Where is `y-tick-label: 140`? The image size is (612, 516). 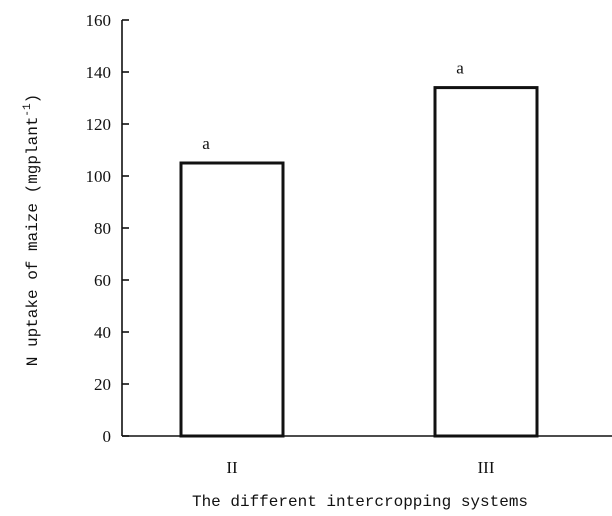
y-tick-label: 140 is located at coordinates (99, 72).